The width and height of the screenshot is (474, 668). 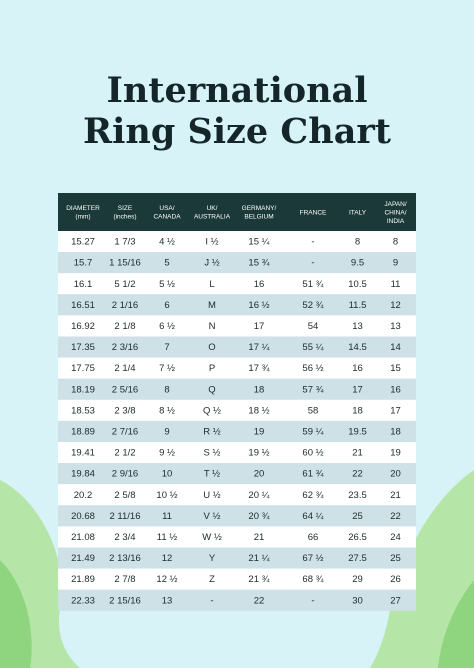 I want to click on column-header: FRANCE, so click(x=313, y=212).